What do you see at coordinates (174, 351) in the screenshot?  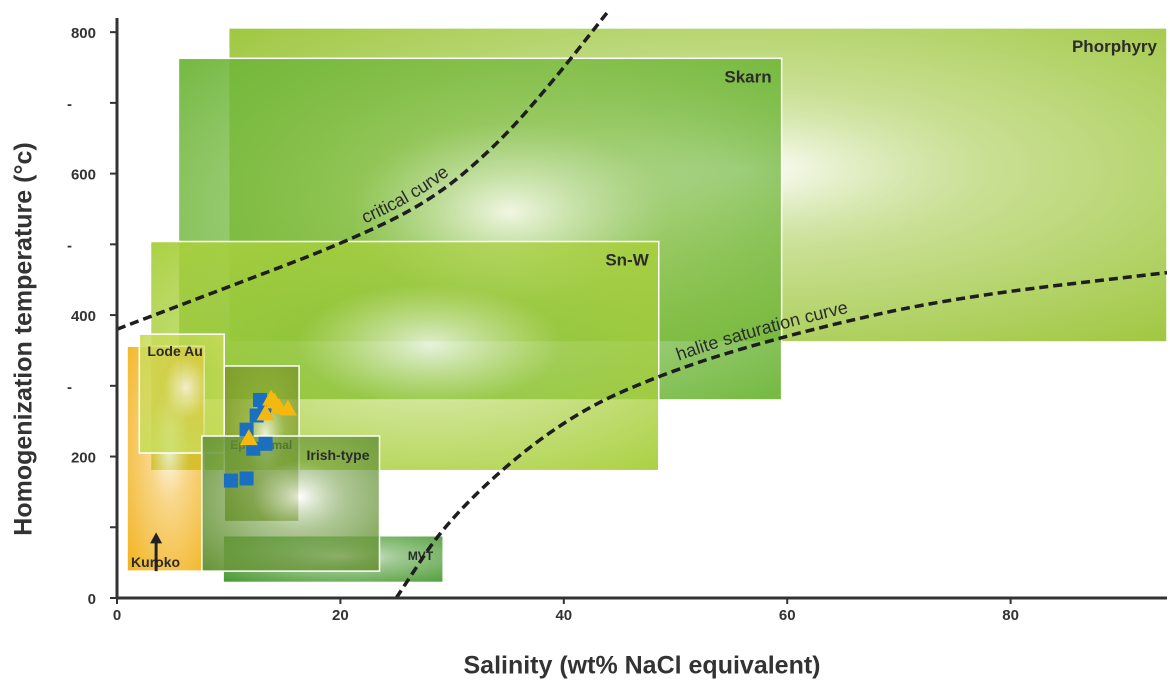 I see `field-label-lode-au: Lode Au` at bounding box center [174, 351].